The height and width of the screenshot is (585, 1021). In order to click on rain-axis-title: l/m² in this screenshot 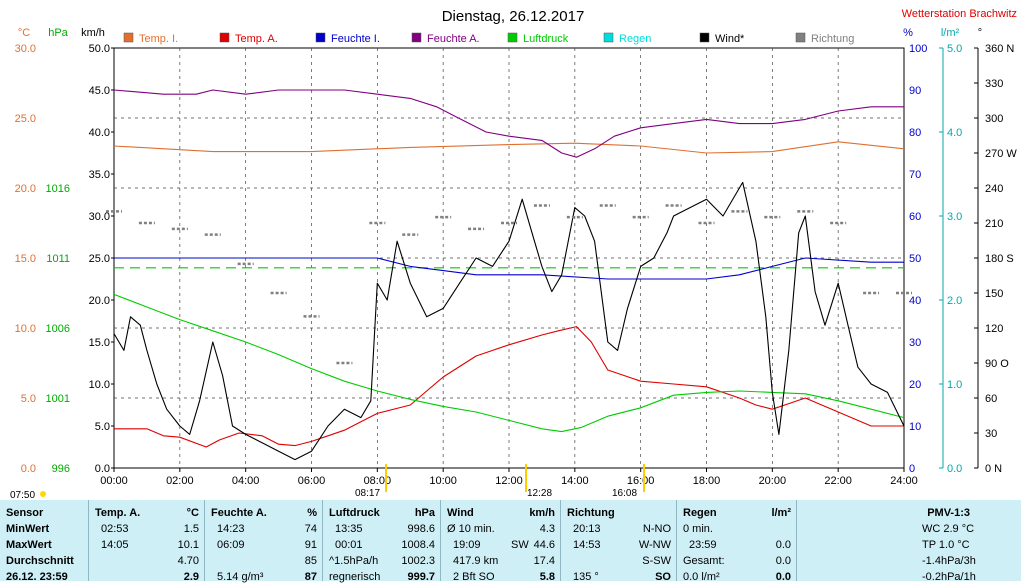, I will do `click(950, 33)`.